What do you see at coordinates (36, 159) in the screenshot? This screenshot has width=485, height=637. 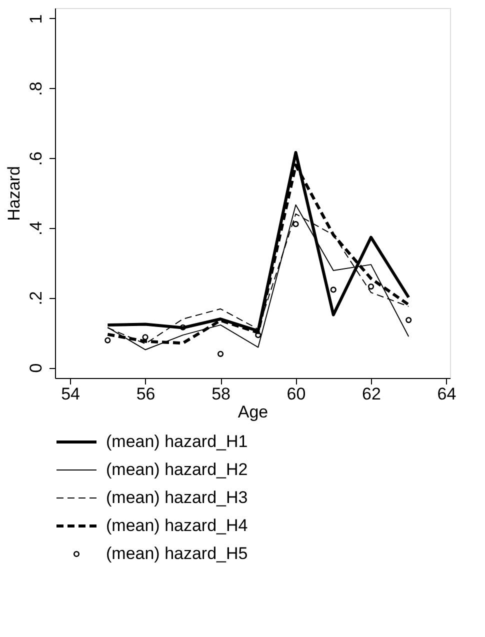 I see `y-tick-label: .6` at bounding box center [36, 159].